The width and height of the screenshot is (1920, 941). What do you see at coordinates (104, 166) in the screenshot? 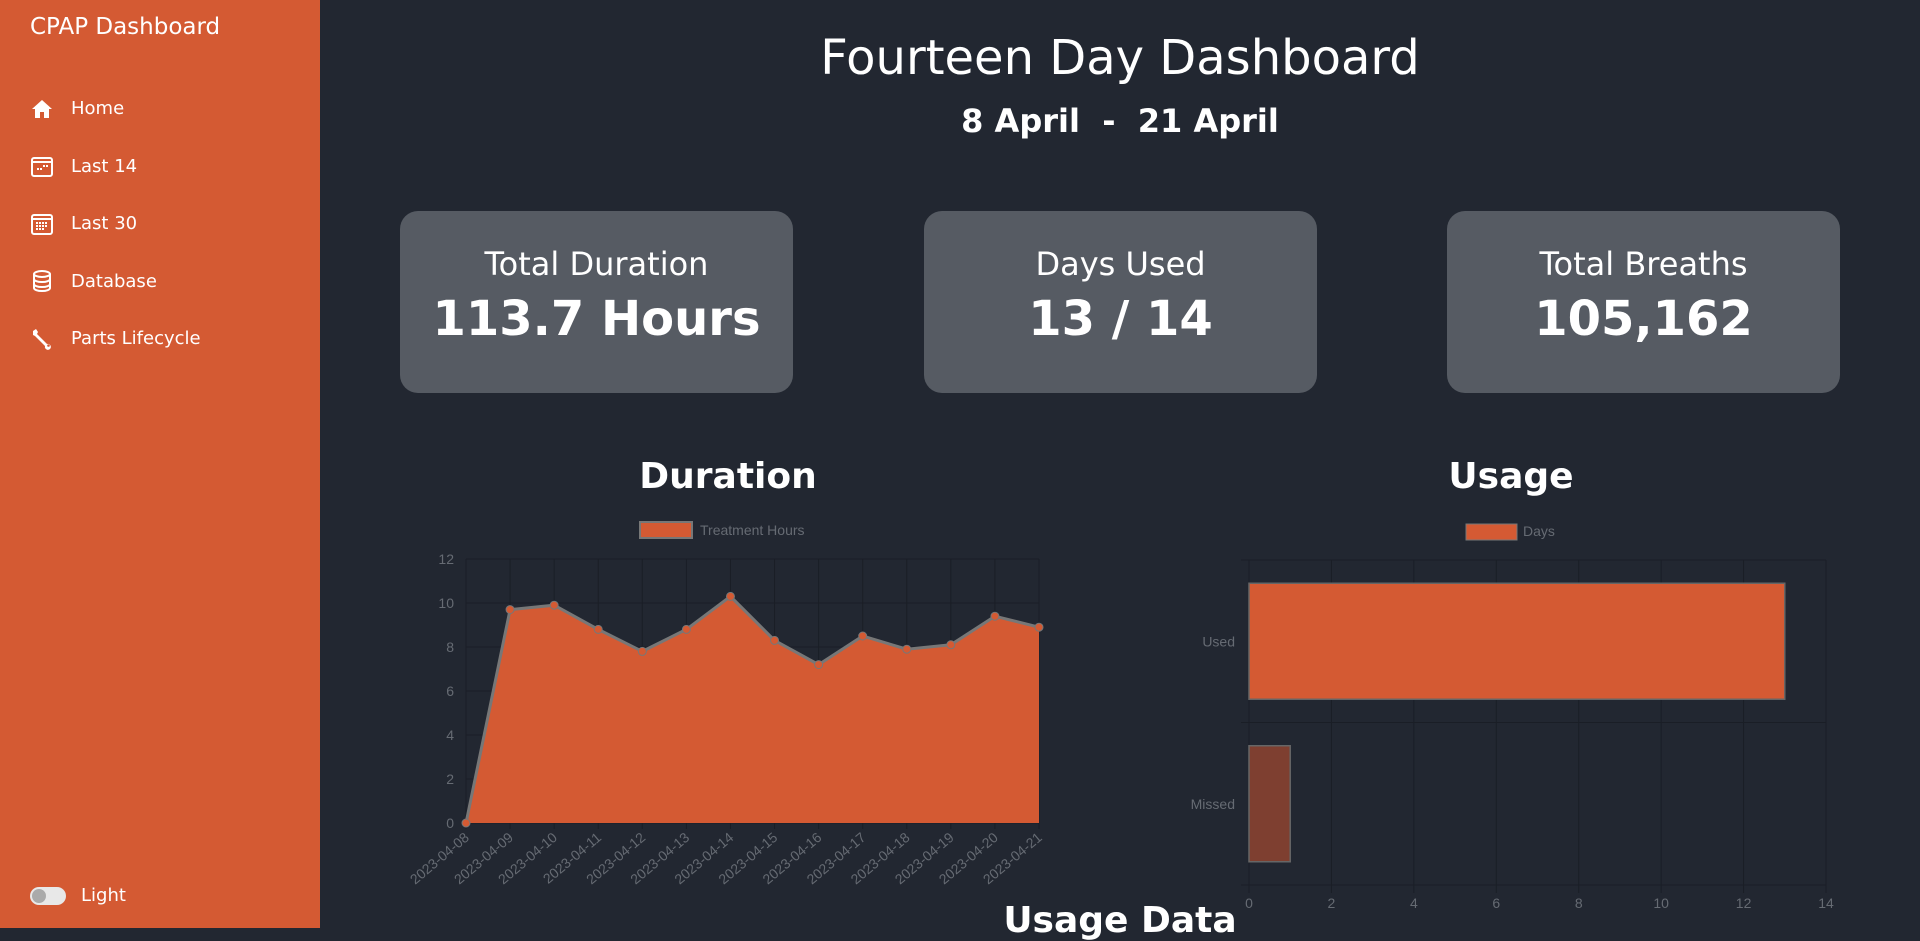
I see `sidebar-item-label: Last 14` at bounding box center [104, 166].